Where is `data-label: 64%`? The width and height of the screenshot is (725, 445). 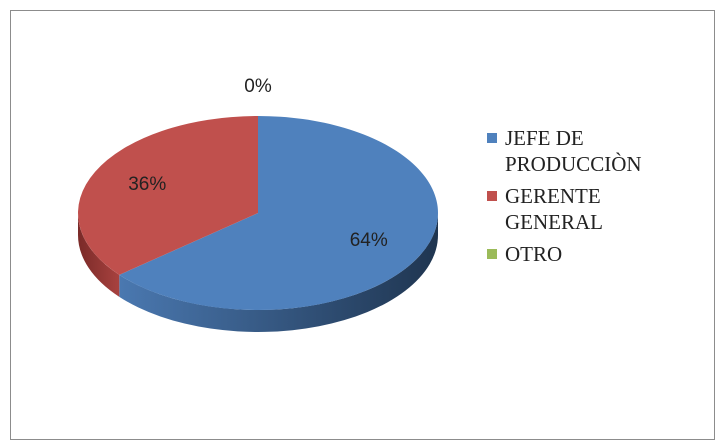
data-label: 64% is located at coordinates (369, 240).